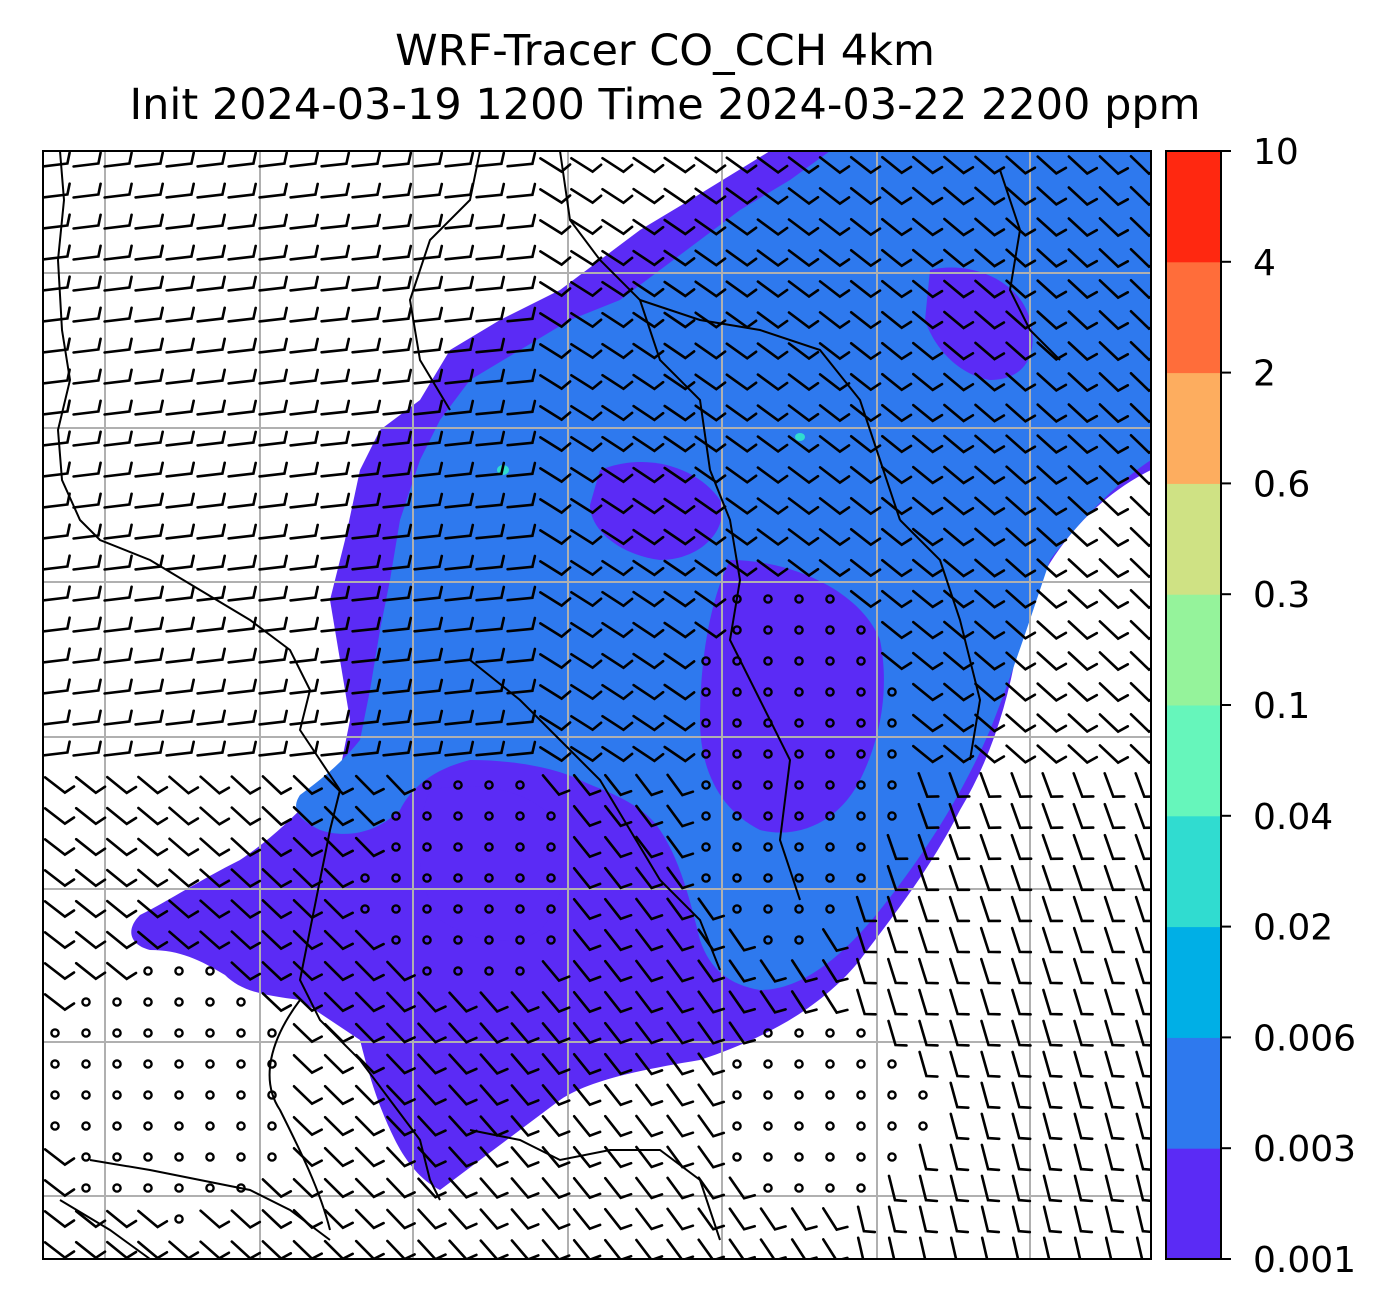 The height and width of the screenshot is (1313, 1400). What do you see at coordinates (1193, 871) in the screenshot?
I see `colorbar-band` at bounding box center [1193, 871].